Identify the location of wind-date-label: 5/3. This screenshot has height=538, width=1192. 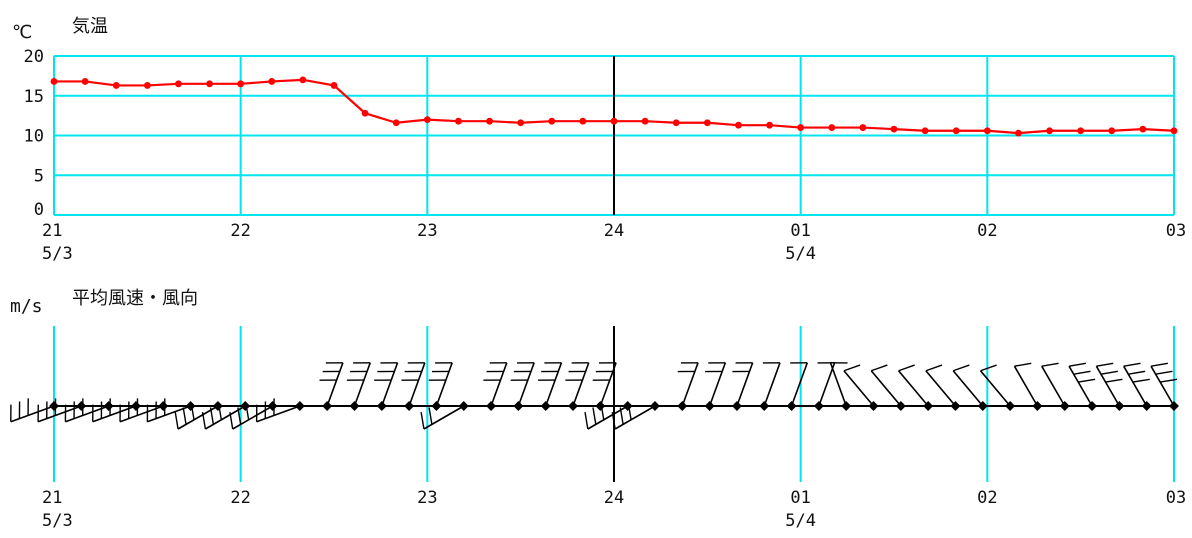
(57, 521).